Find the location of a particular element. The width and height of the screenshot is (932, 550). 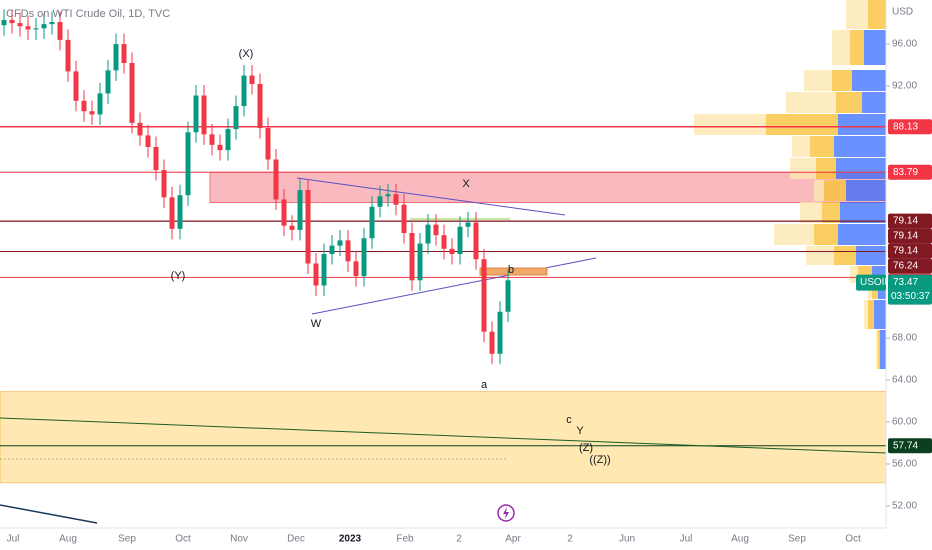

x-tick-label: 2023 is located at coordinates (350, 539).